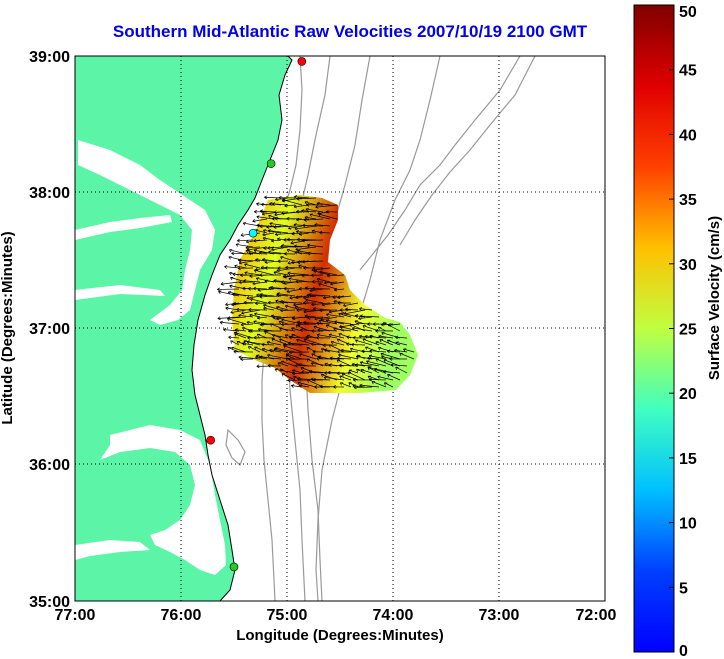  I want to click on colorbar-tick-label: 45, so click(688, 71).